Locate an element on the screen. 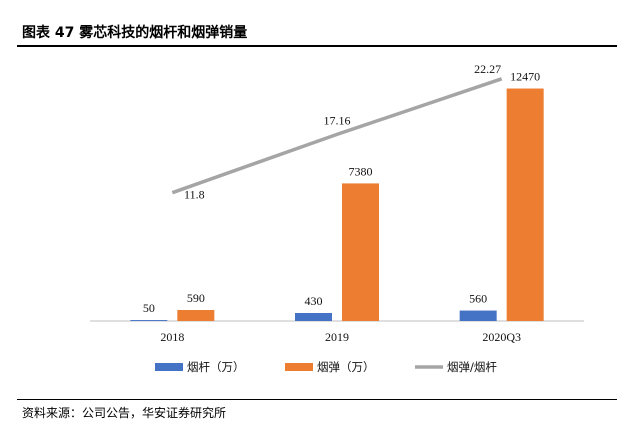  rod-value-label: 430 is located at coordinates (314, 301).